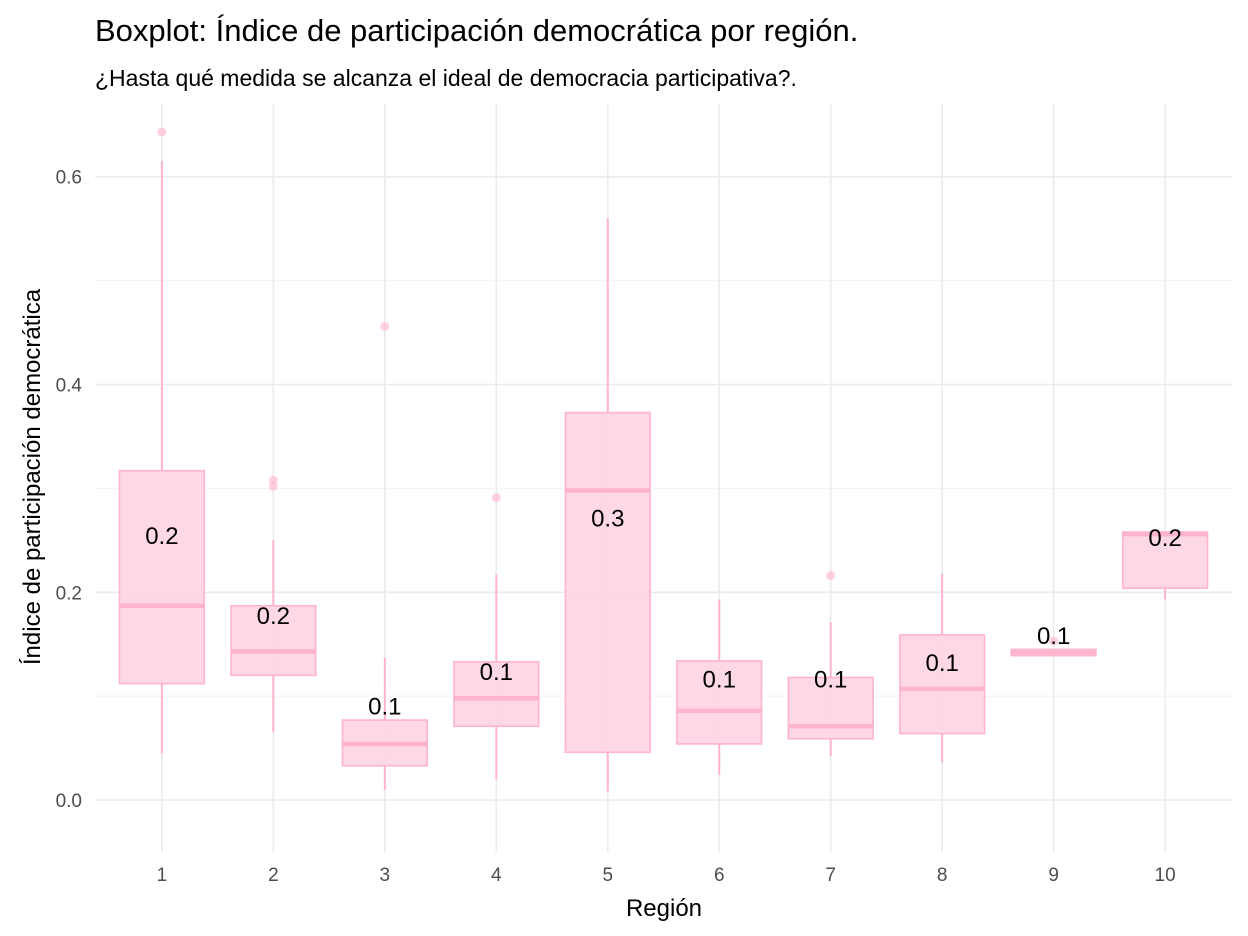  What do you see at coordinates (496, 672) in the screenshot?
I see `data-label-region-4: 0.1` at bounding box center [496, 672].